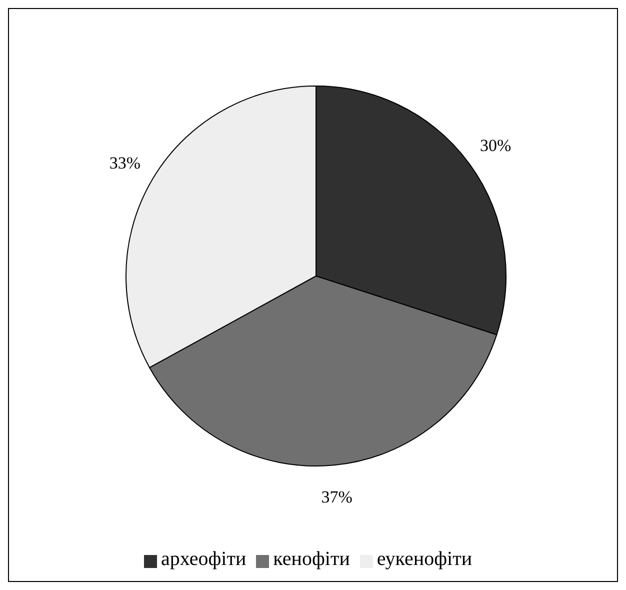  Describe the element at coordinates (424, 559) in the screenshot. I see `legend-label: еукенофіти` at that location.